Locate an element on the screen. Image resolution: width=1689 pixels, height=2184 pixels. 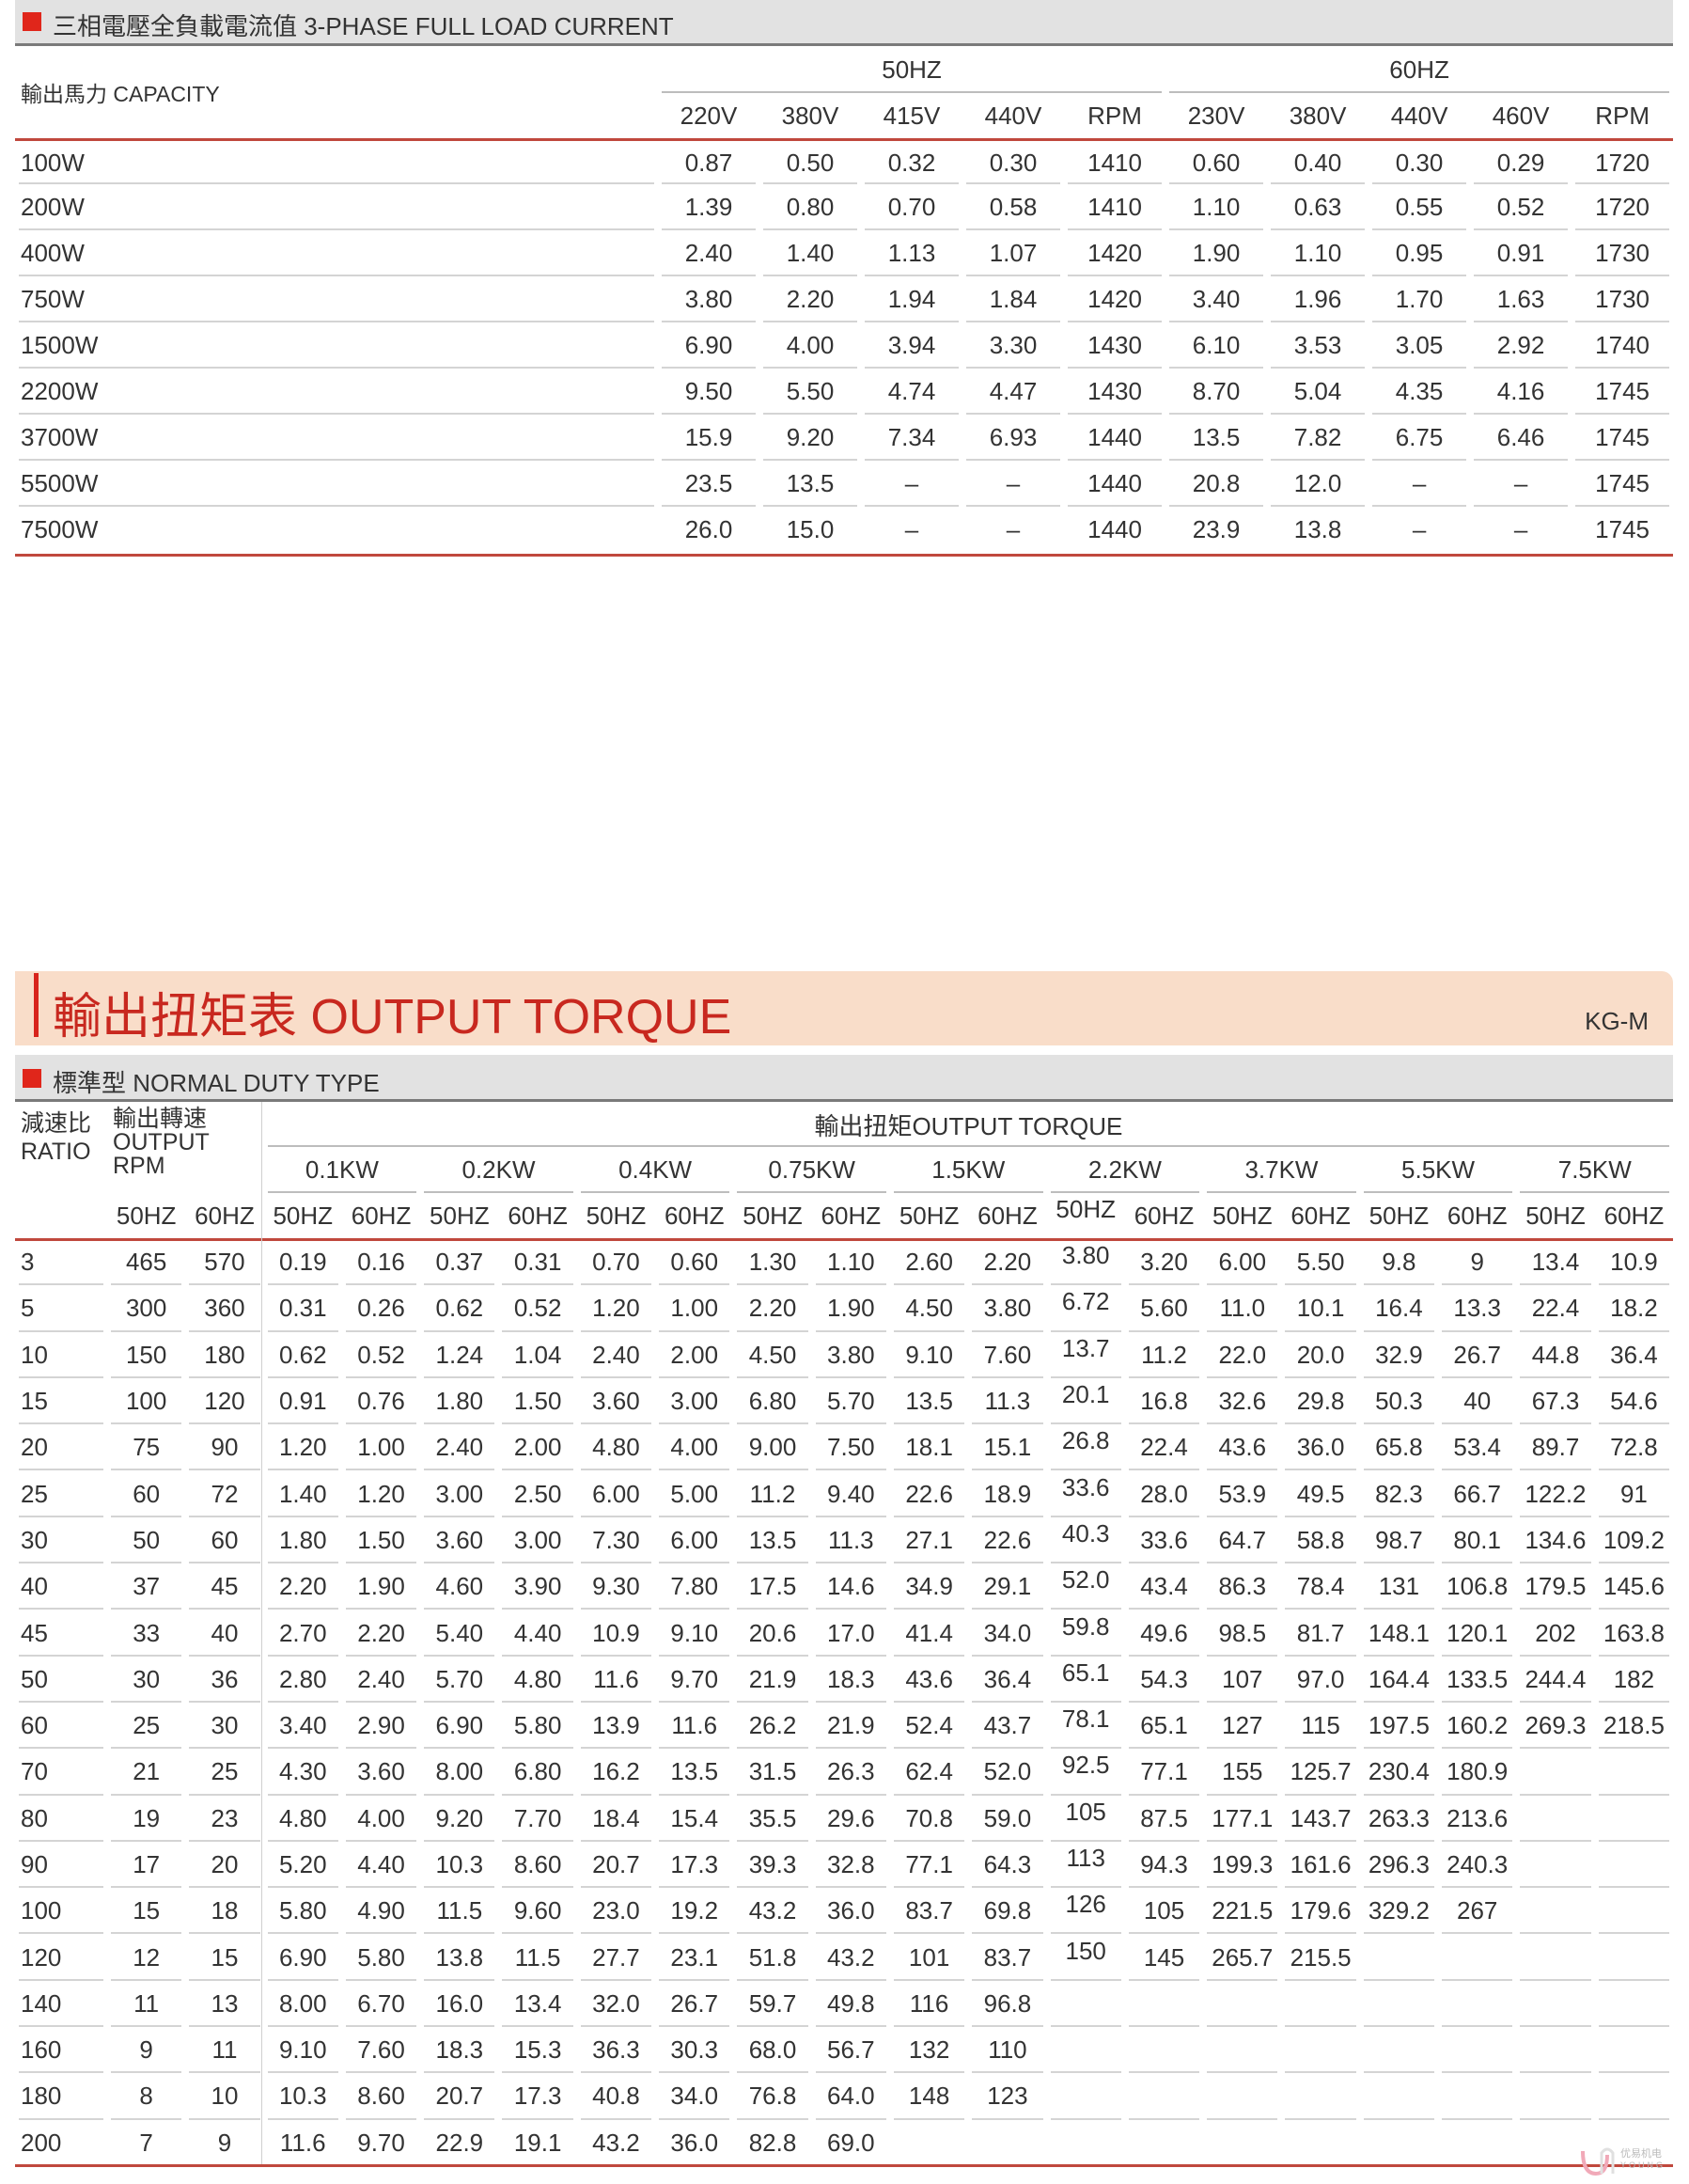
torque-cell: 0.91 is located at coordinates (303, 1401).